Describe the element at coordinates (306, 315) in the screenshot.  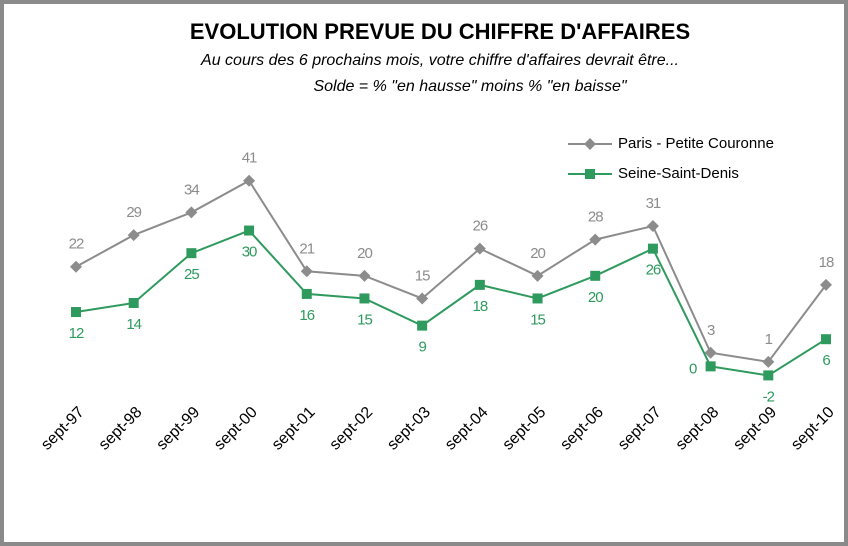
I see `data-label: 16` at that location.